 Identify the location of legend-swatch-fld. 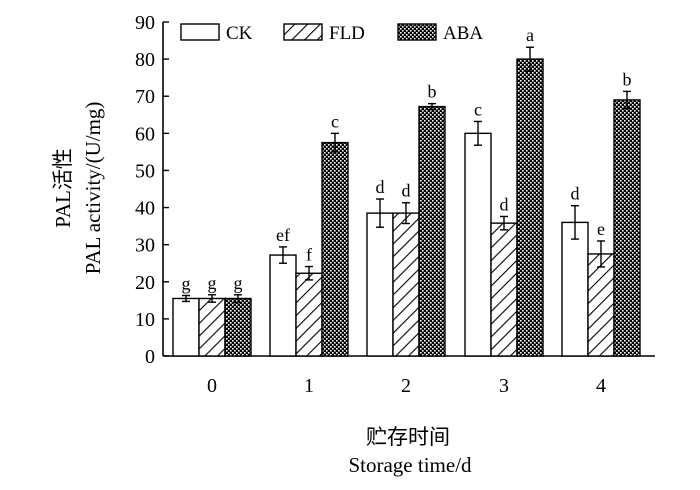
(303, 32).